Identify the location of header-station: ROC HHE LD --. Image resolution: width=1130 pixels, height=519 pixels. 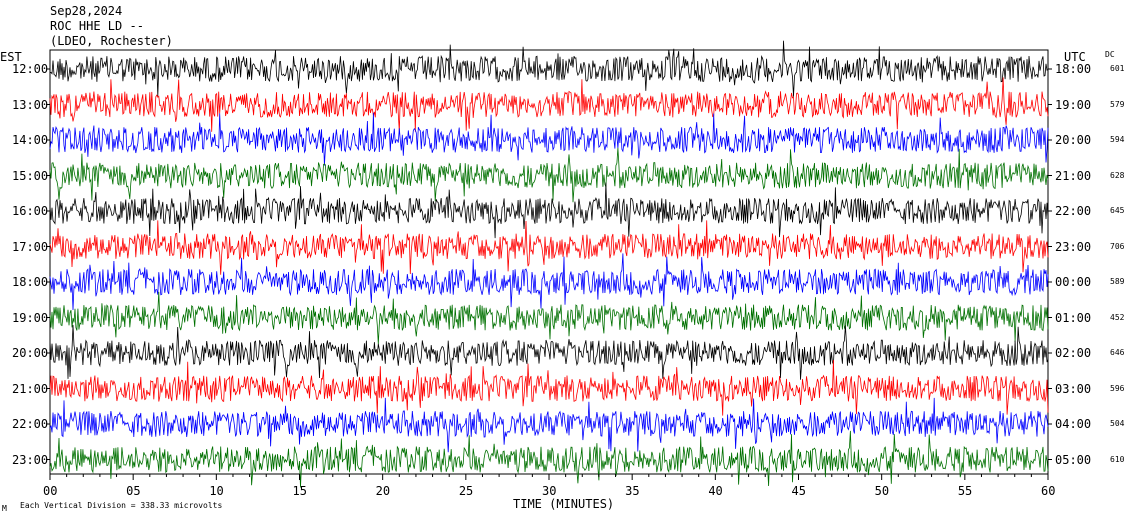
(97, 26).